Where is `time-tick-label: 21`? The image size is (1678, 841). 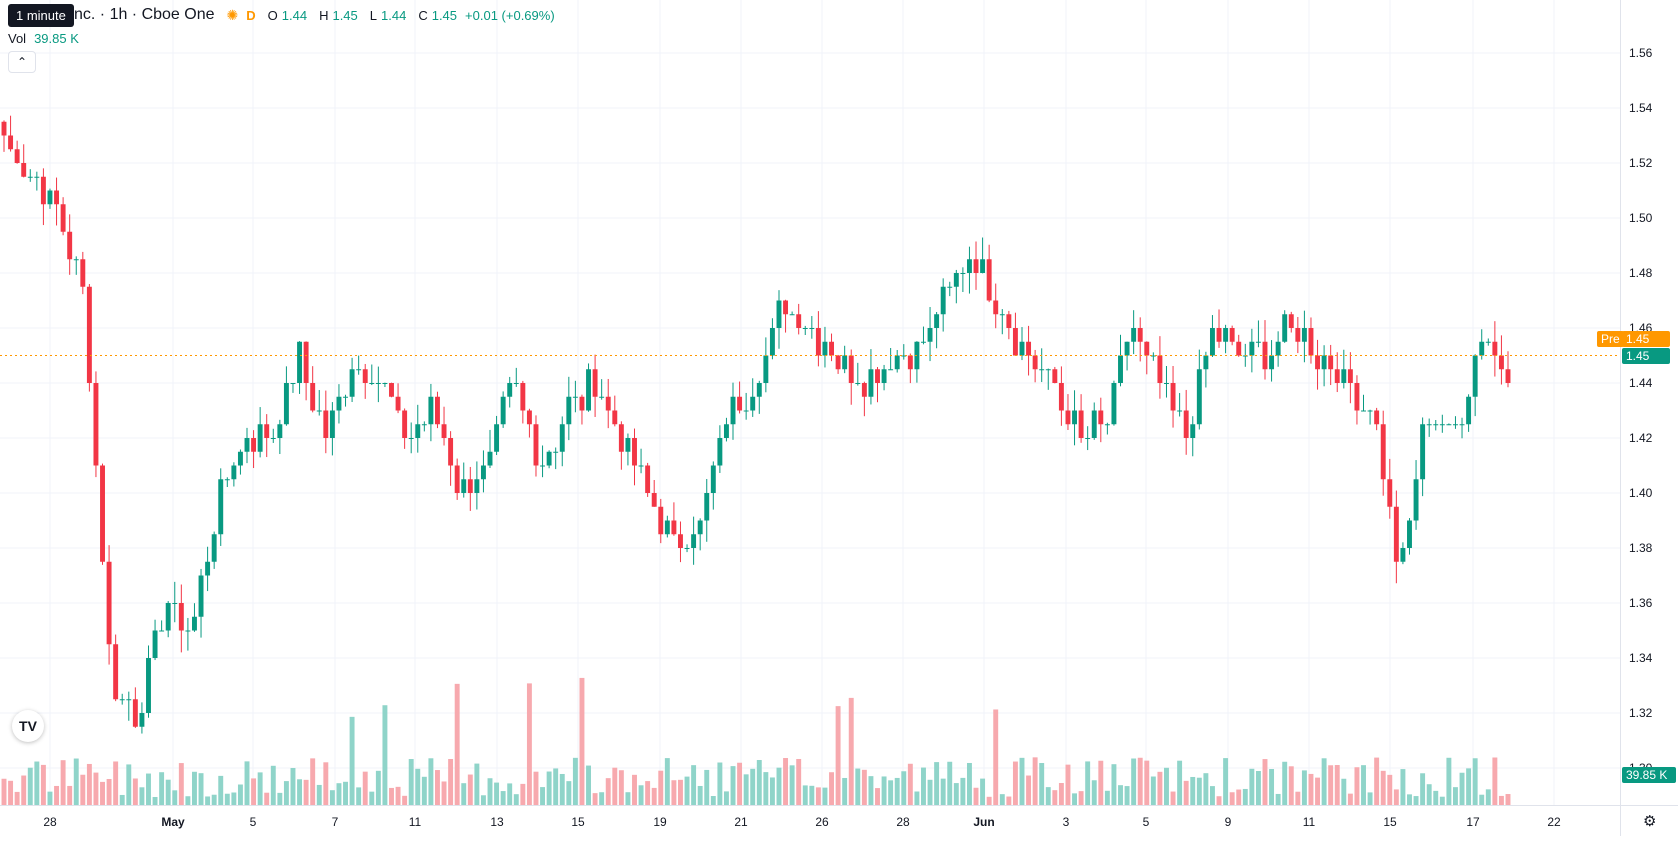
time-tick-label: 21 is located at coordinates (741, 822).